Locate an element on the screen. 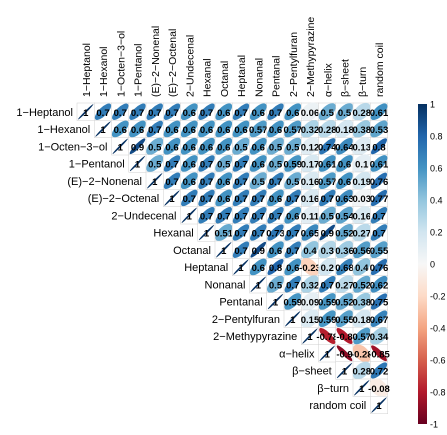  cell-value: 0.4 is located at coordinates (362, 268).